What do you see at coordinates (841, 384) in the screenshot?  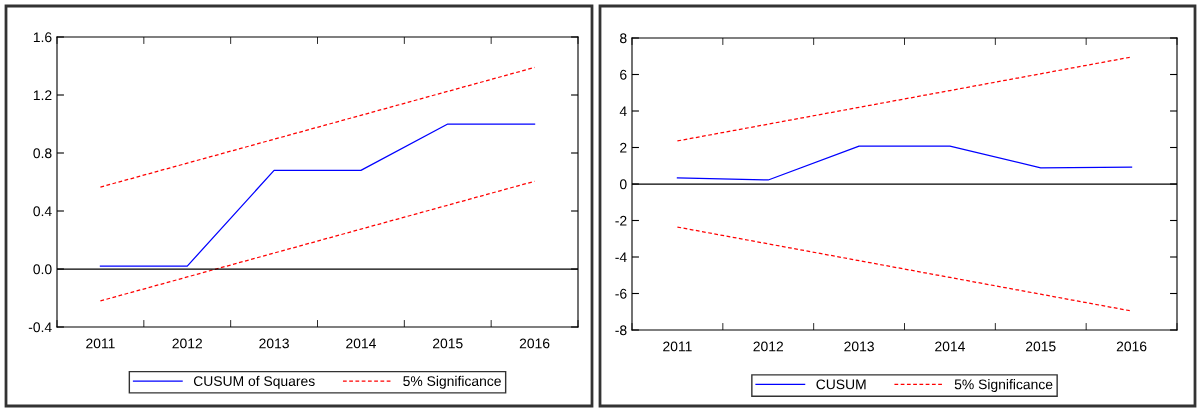 I see `legend-label: CUSUM` at bounding box center [841, 384].